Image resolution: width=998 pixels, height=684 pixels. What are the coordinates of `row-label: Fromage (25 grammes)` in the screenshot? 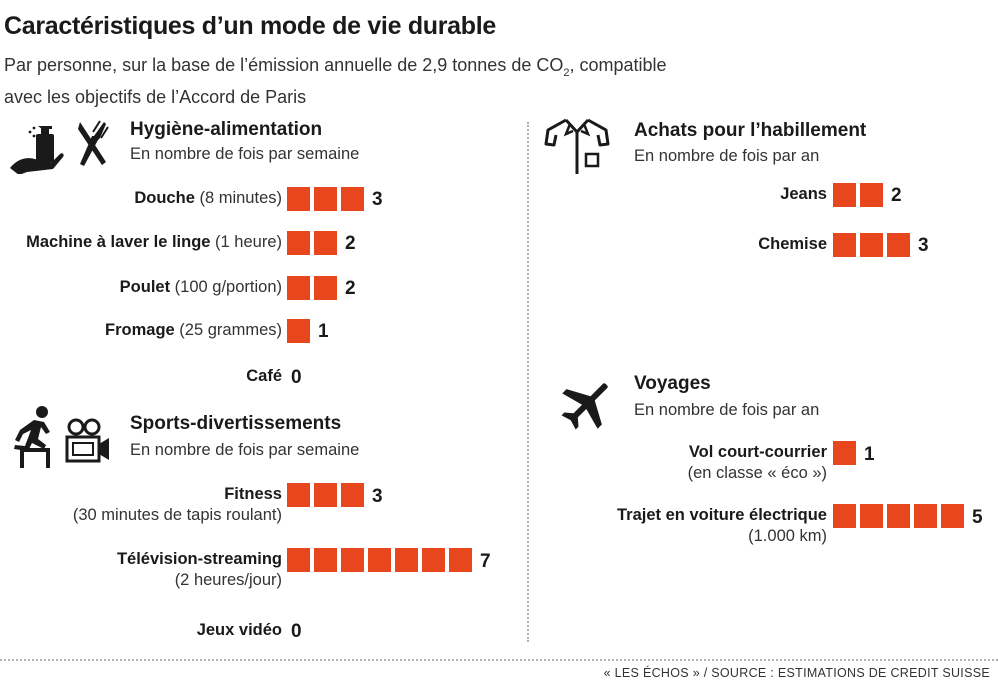 It's located at (193, 330).